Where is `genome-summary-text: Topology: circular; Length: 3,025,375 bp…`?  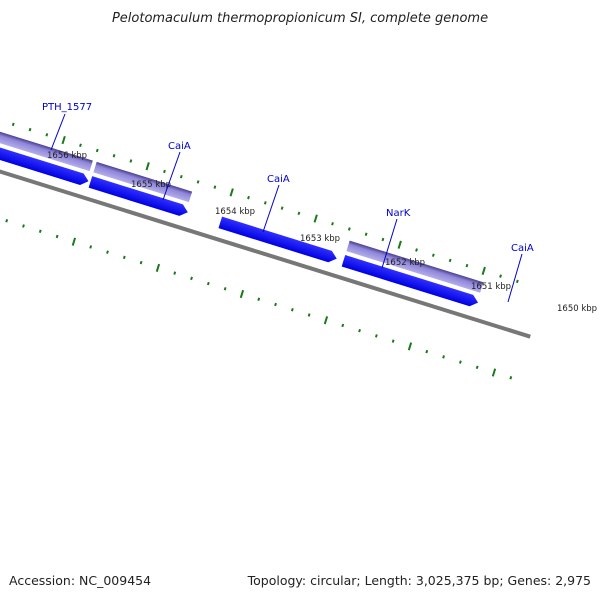
genome-summary-text: Topology: circular; Length: 3,025,375 bp… is located at coordinates (419, 580).